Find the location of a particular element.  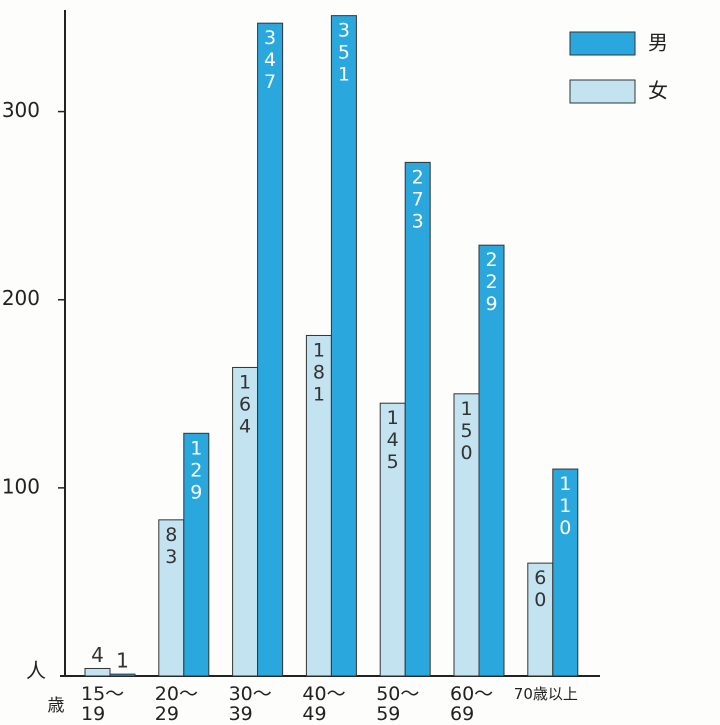

y-tick-label: 300 is located at coordinates (21, 110).